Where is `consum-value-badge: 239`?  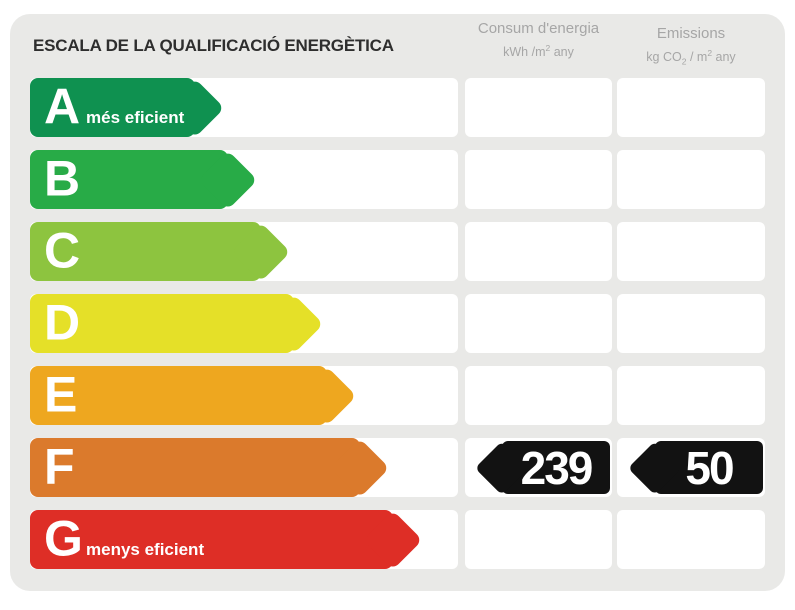
consum-value-badge: 239 is located at coordinates (556, 467).